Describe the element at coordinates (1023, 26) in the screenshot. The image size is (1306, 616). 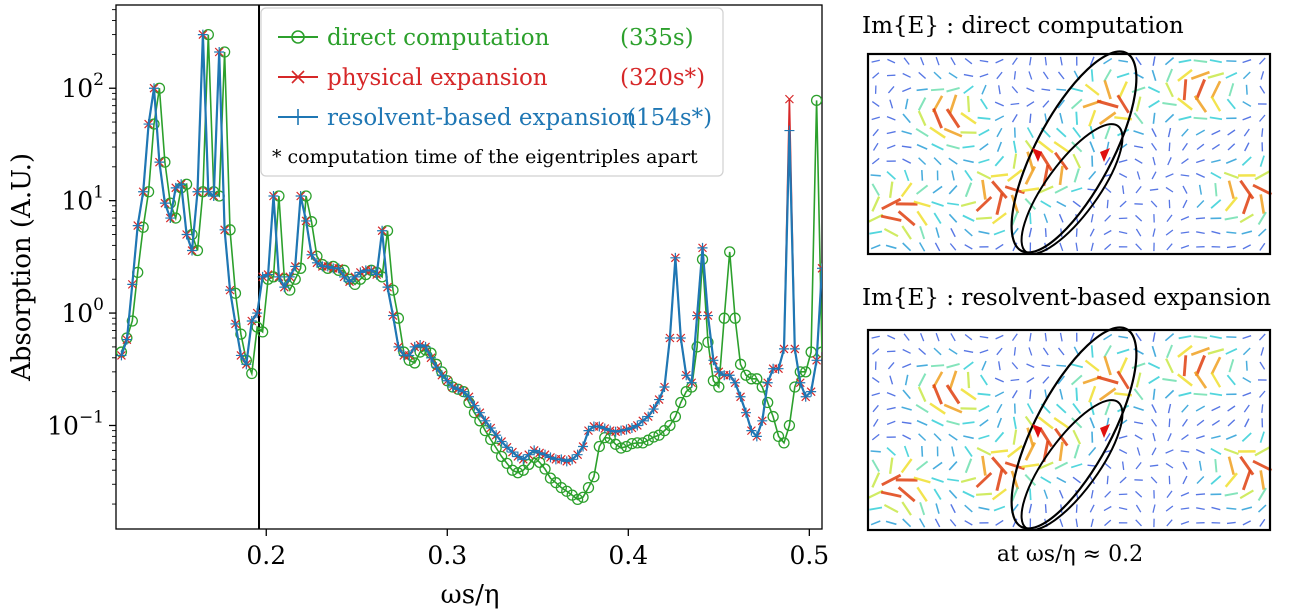
I see `panel-title-direct: Im{E} : direct computation` at that location.